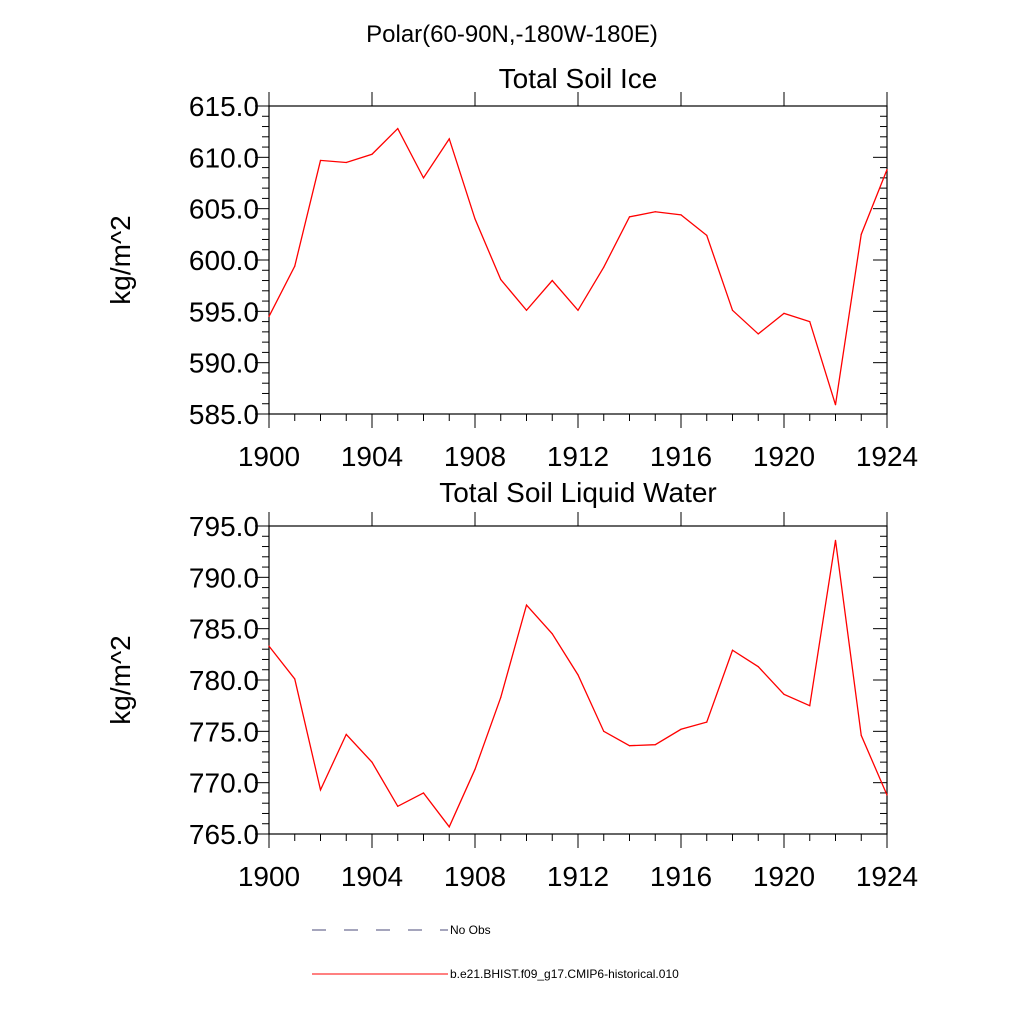  What do you see at coordinates (578, 78) in the screenshot?
I see `chart-title: Total Soil Ice` at bounding box center [578, 78].